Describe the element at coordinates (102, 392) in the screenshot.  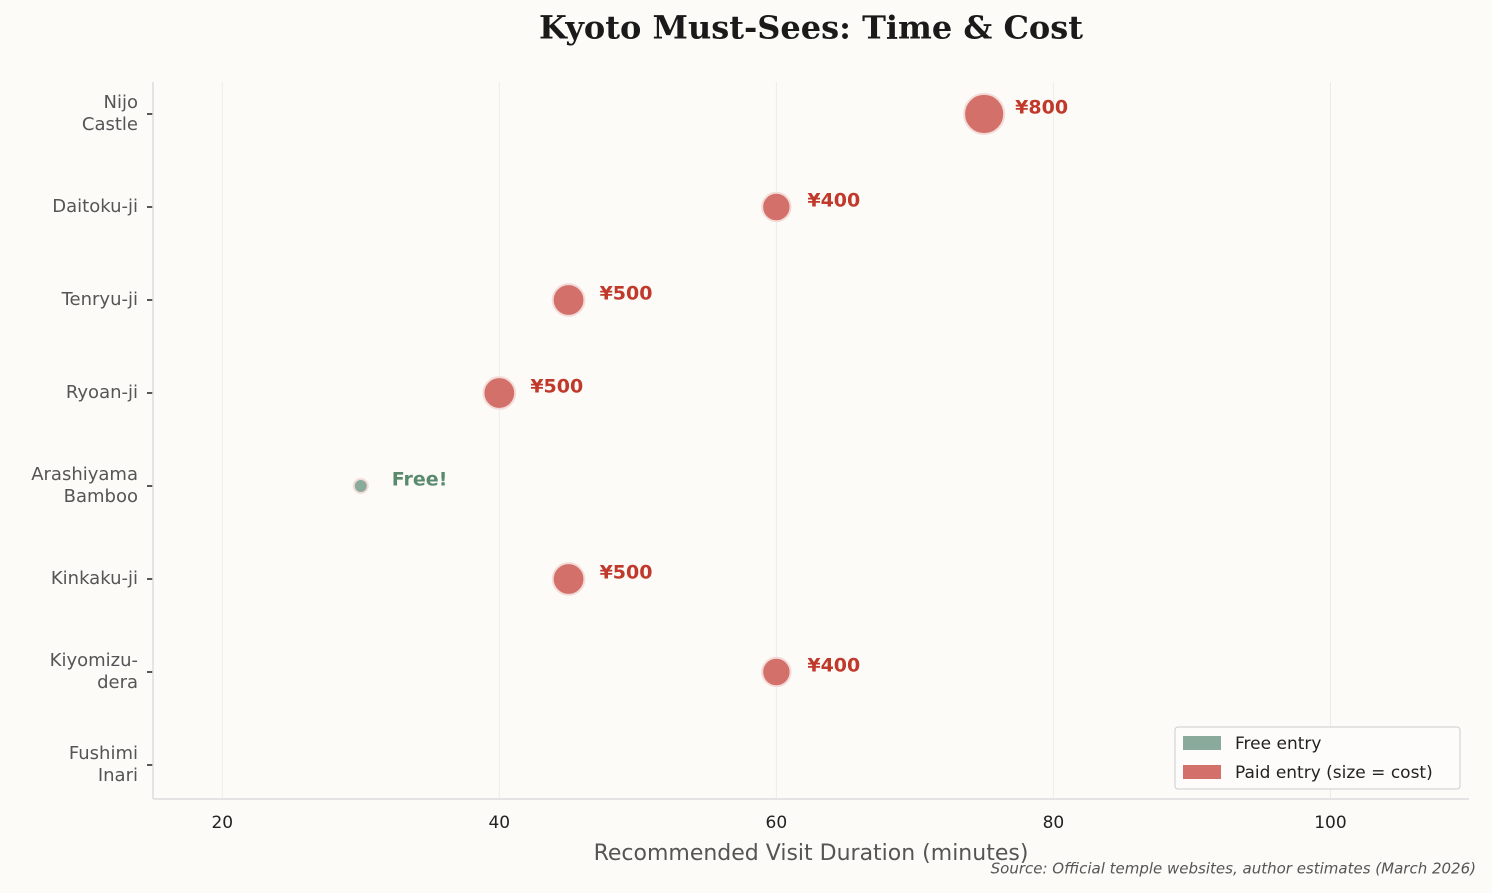
I see `y-tick-label: Ryoan-ji` at that location.